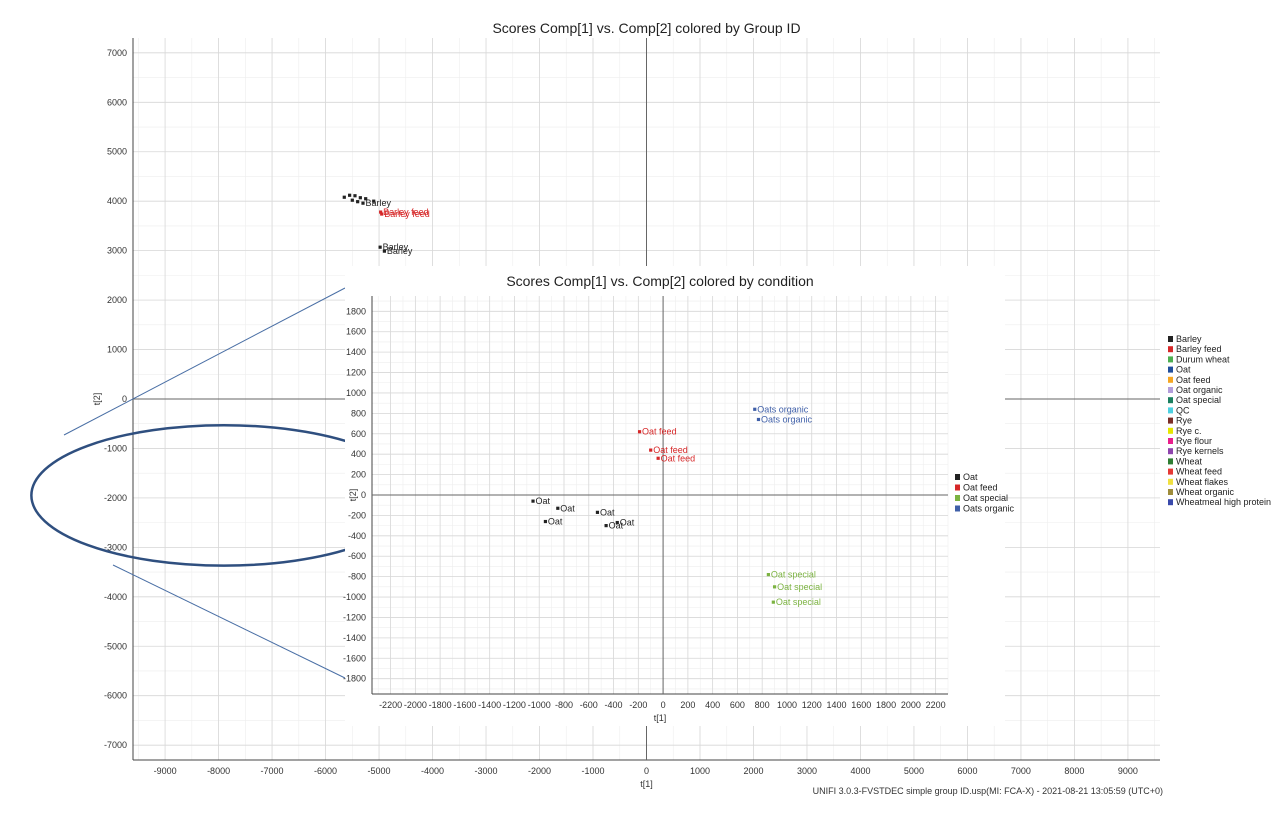 The width and height of the screenshot is (1280, 818). What do you see at coordinates (357, 515) in the screenshot?
I see `y-tick-label: -200` at bounding box center [357, 515].